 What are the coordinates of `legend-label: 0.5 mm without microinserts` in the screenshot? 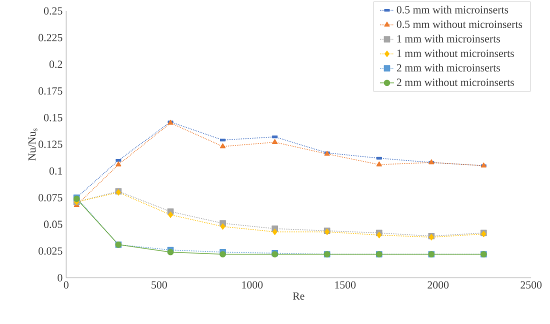 It's located at (459, 24).